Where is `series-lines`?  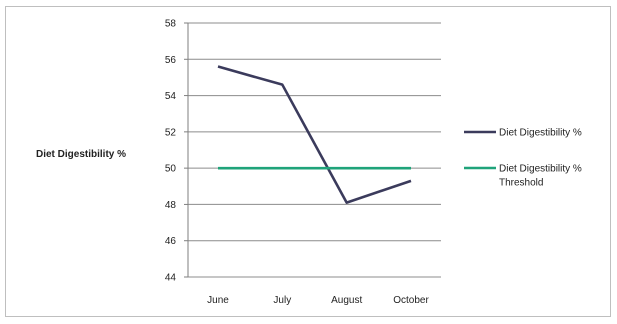
series-lines is located at coordinates (314, 134).